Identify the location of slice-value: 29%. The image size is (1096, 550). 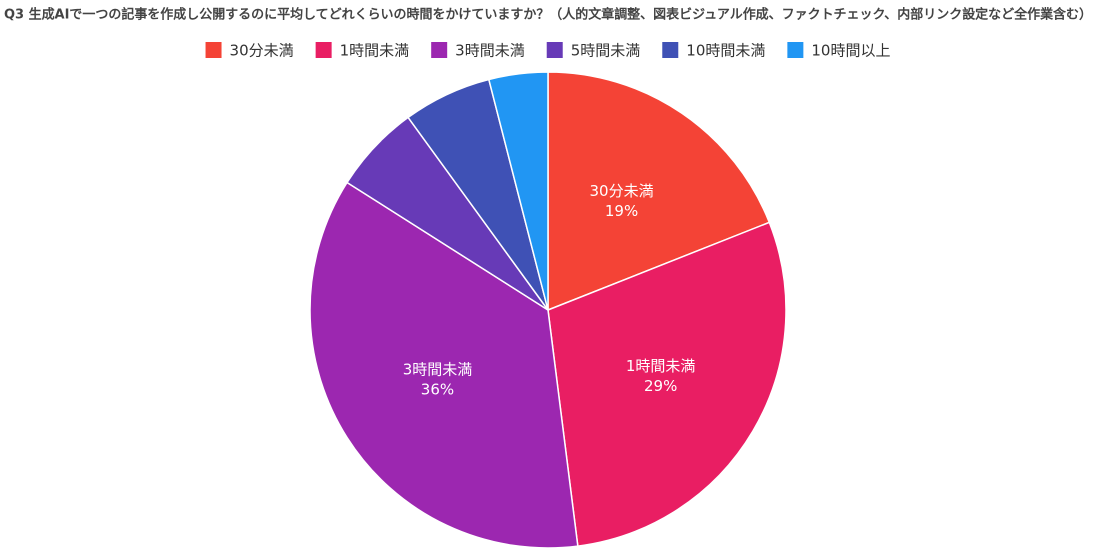
(660, 386).